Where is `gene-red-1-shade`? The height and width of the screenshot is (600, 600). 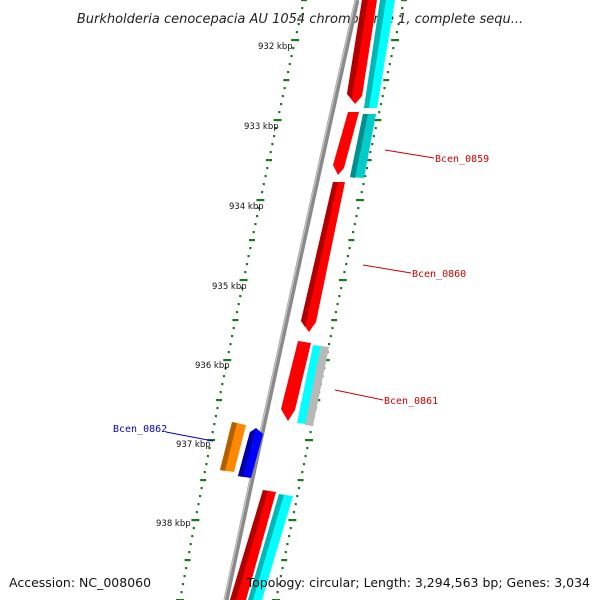 gene-red-1-shade is located at coordinates (357, 49).